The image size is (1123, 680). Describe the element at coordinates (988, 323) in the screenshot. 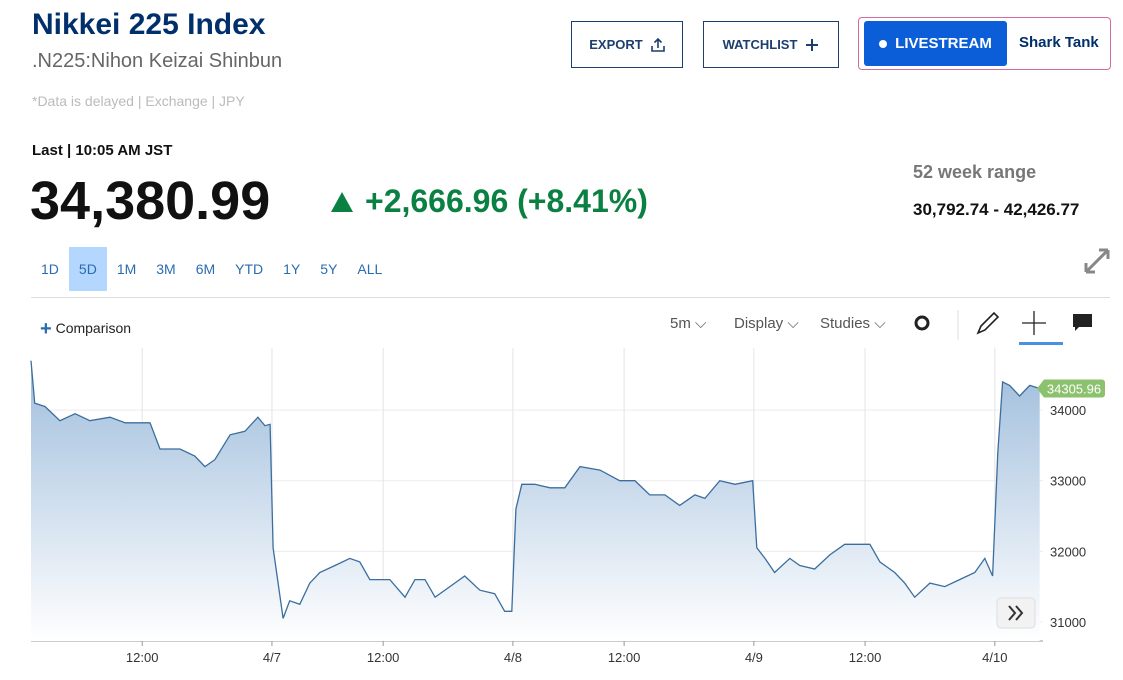

I see `draw-icon` at that location.